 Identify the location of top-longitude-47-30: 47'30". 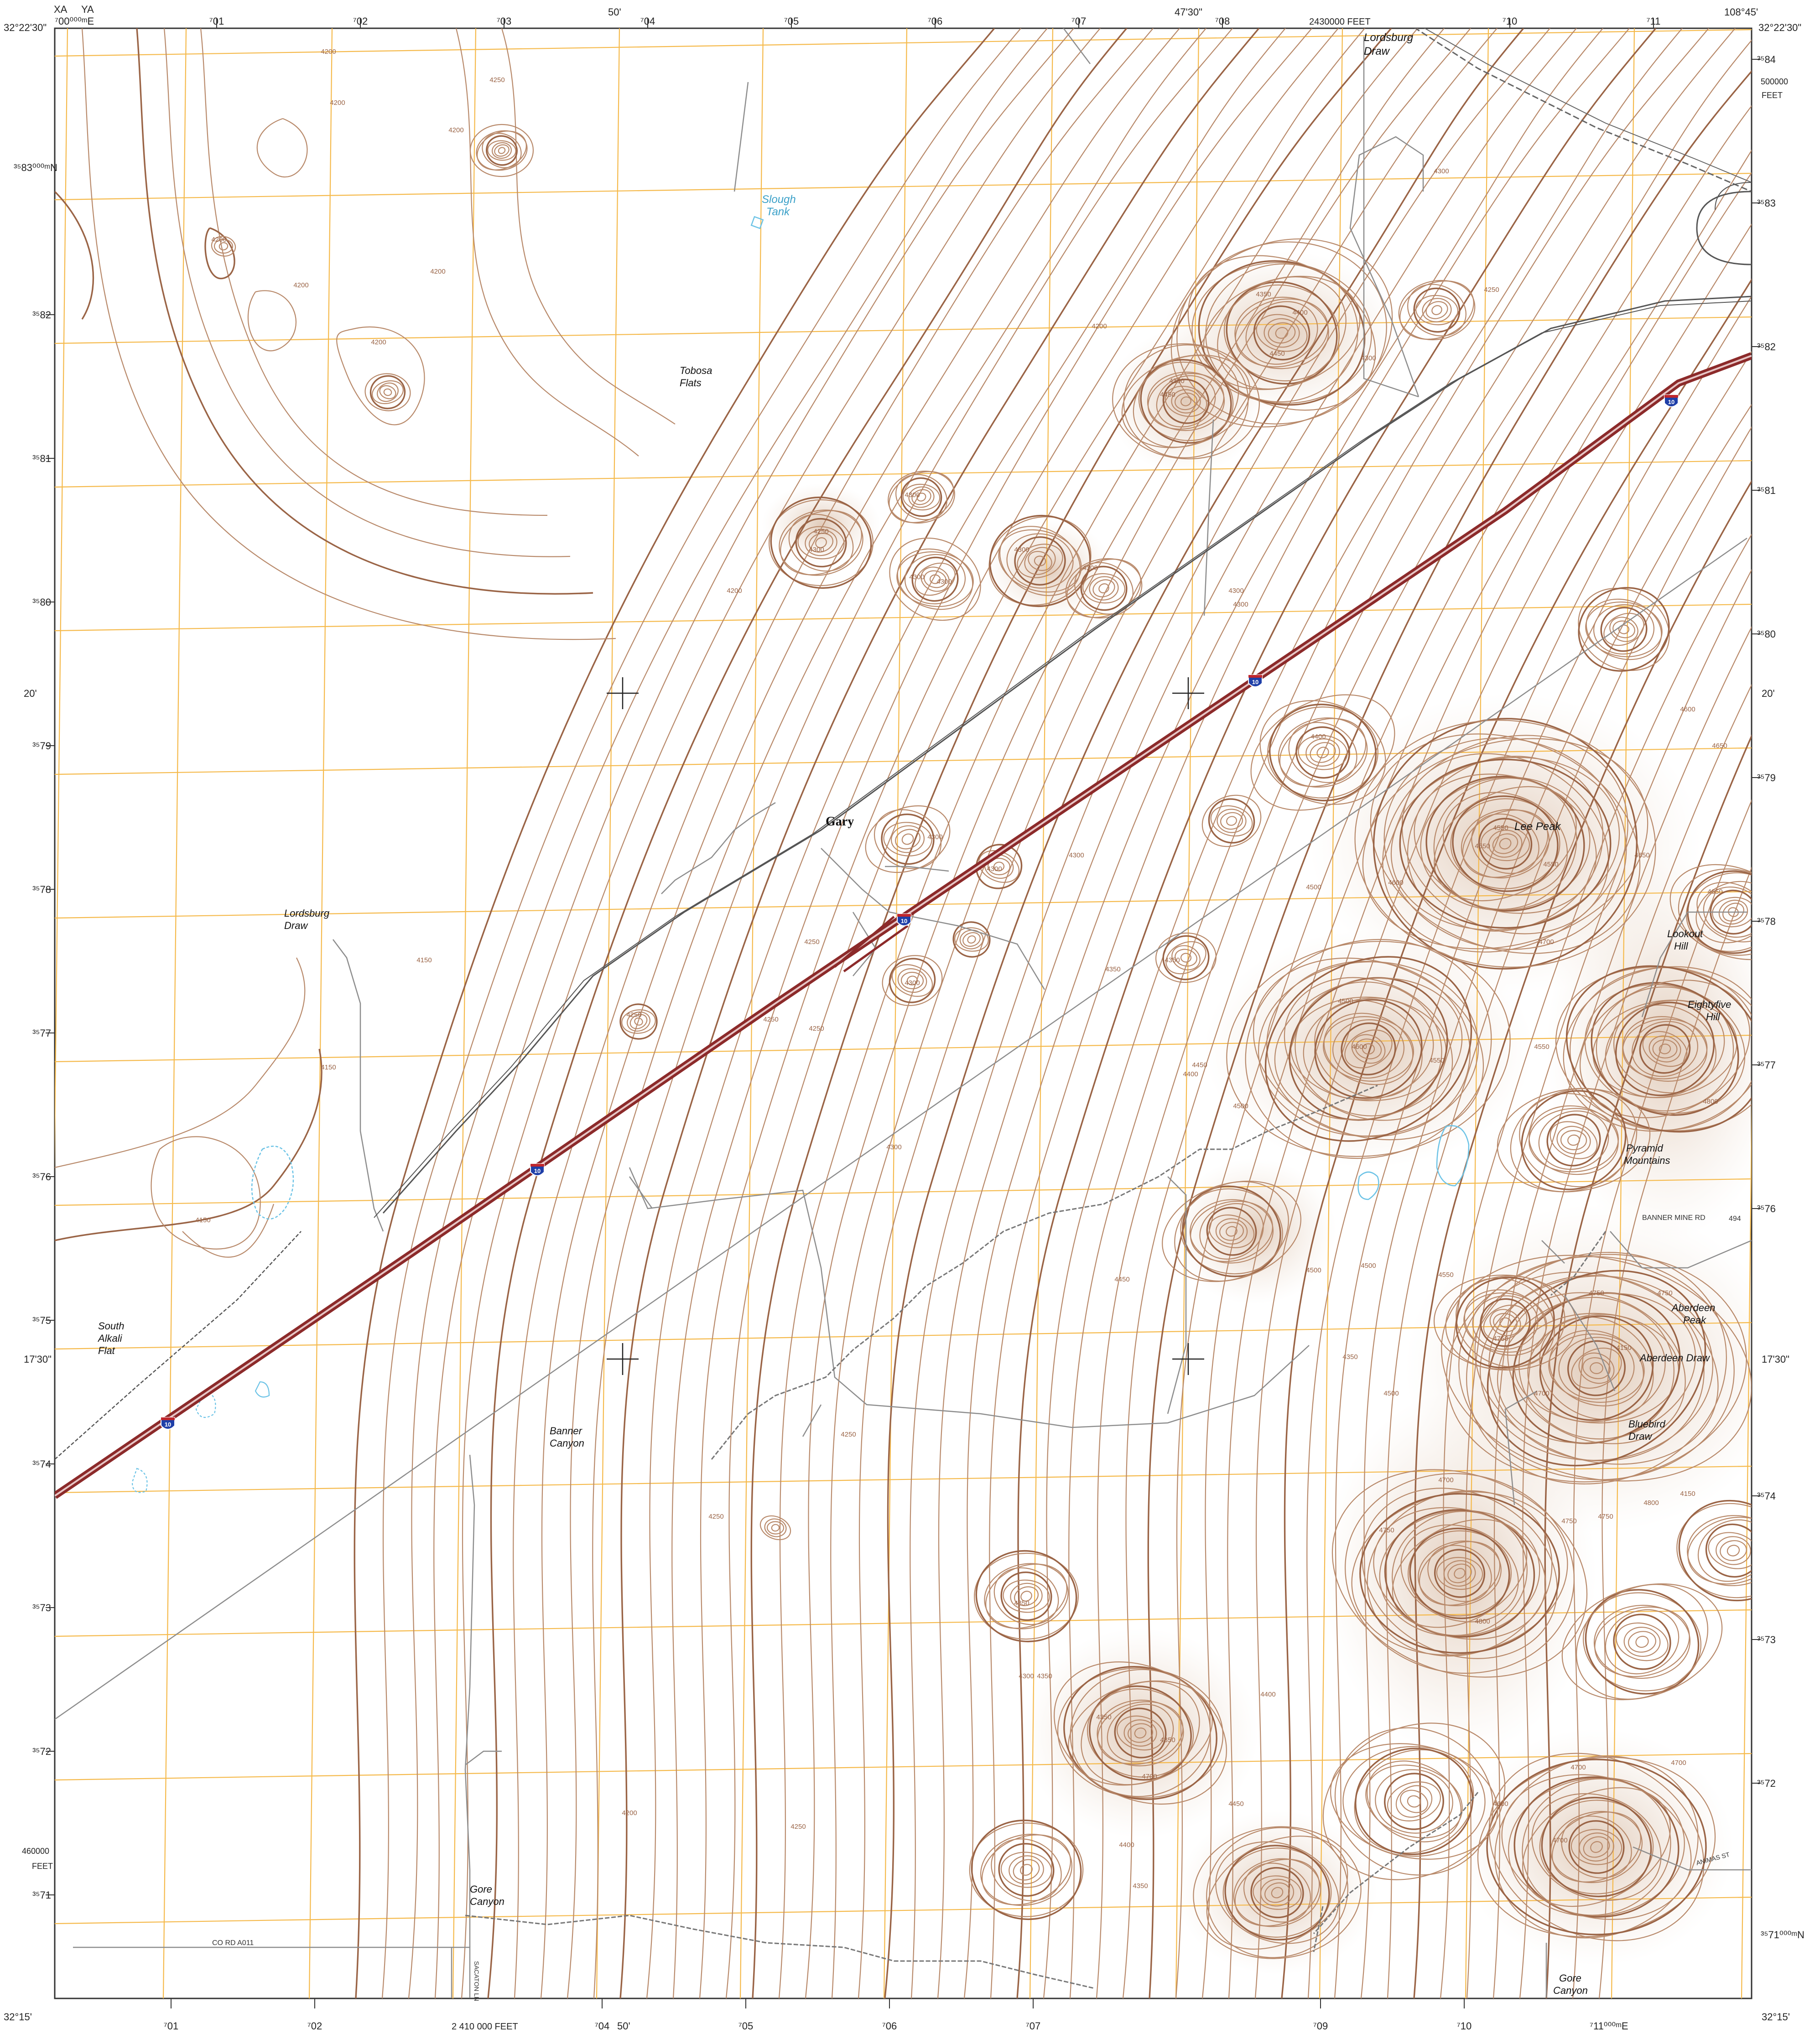
(1188, 12).